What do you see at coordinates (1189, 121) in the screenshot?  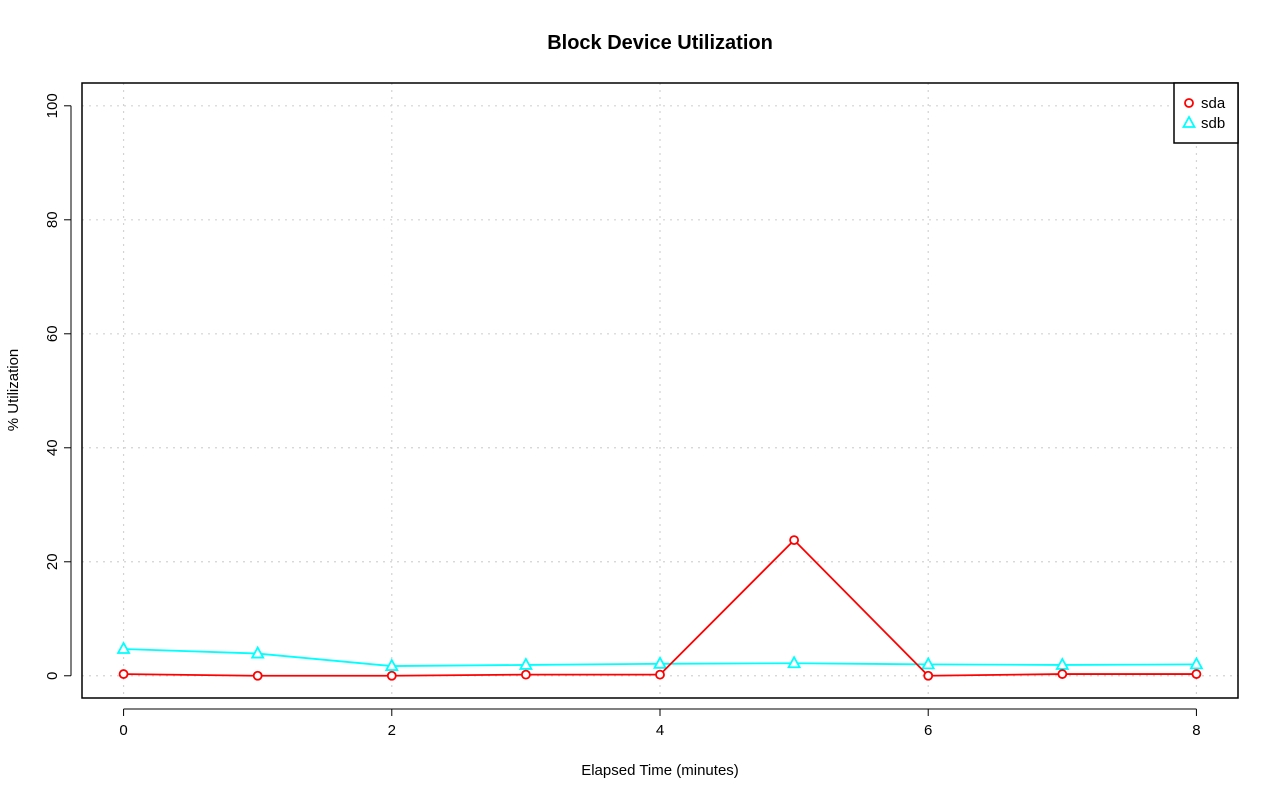 I see `legend-marker-sdb` at bounding box center [1189, 121].